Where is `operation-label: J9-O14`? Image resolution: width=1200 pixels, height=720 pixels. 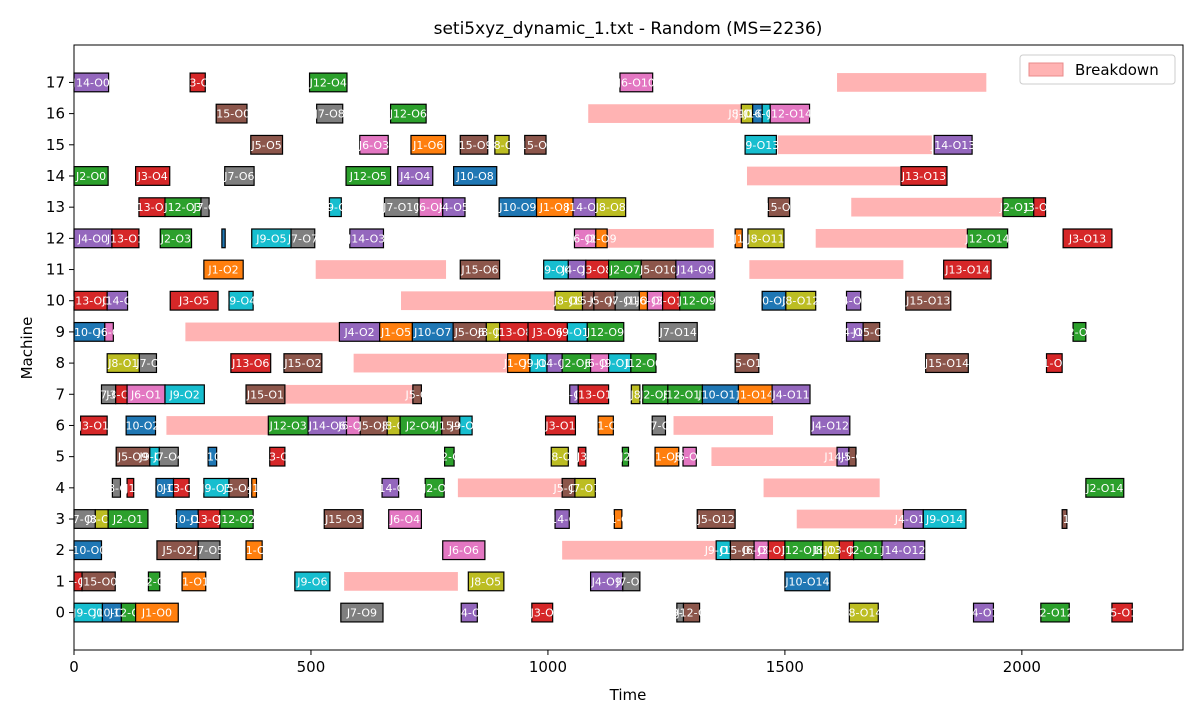 operation-label: J9-O14 is located at coordinates (944, 519).